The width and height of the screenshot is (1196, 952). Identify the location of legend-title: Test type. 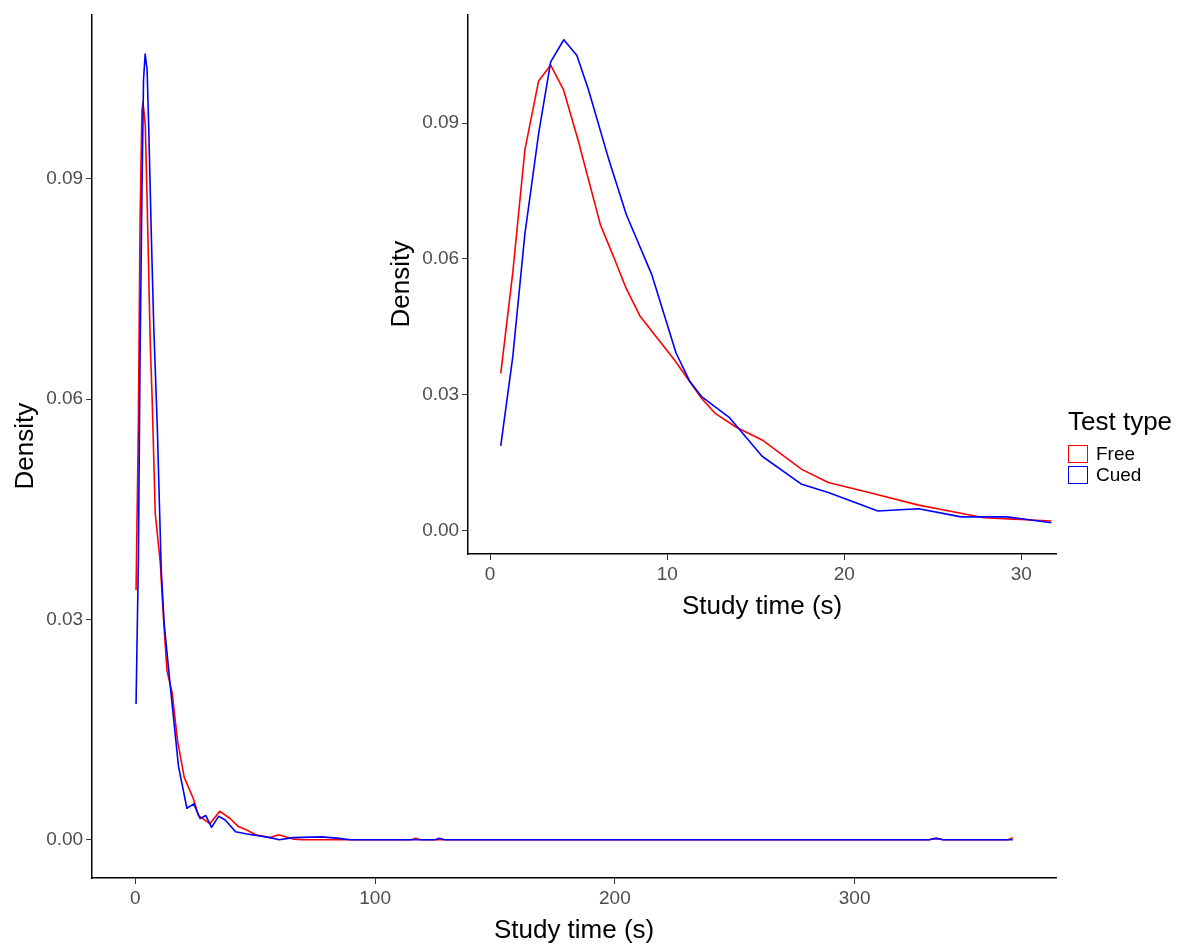
(1120, 421).